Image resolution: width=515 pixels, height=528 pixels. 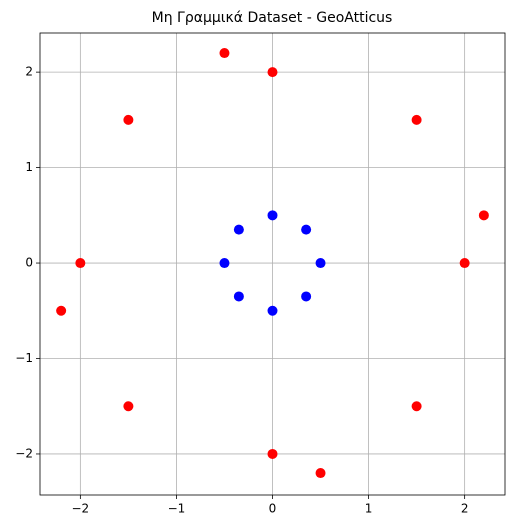 What do you see at coordinates (29, 263) in the screenshot?
I see `y-tick-label: 0` at bounding box center [29, 263].